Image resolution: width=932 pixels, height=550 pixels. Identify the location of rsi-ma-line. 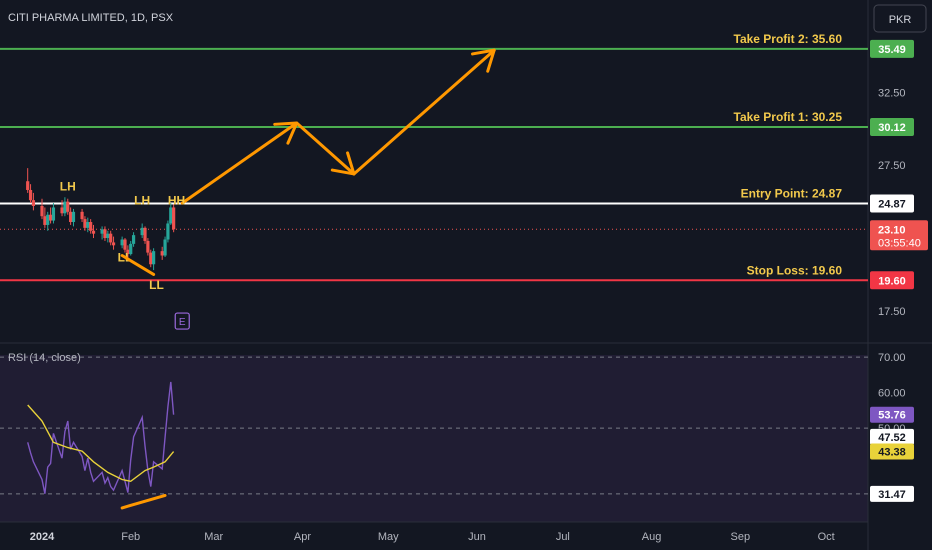
(101, 443).